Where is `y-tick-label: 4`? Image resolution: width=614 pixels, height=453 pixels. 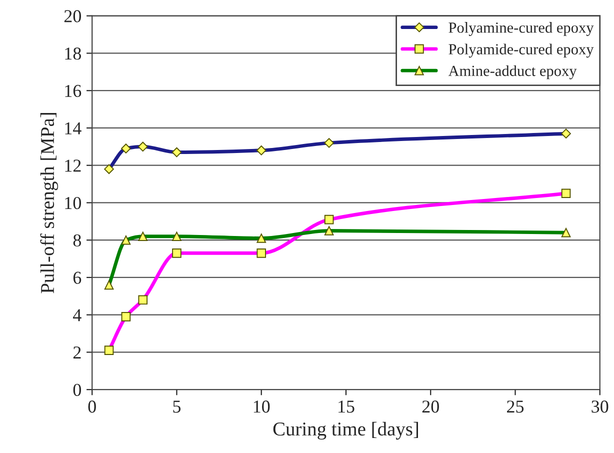 y-tick-label: 4 is located at coordinates (77, 315).